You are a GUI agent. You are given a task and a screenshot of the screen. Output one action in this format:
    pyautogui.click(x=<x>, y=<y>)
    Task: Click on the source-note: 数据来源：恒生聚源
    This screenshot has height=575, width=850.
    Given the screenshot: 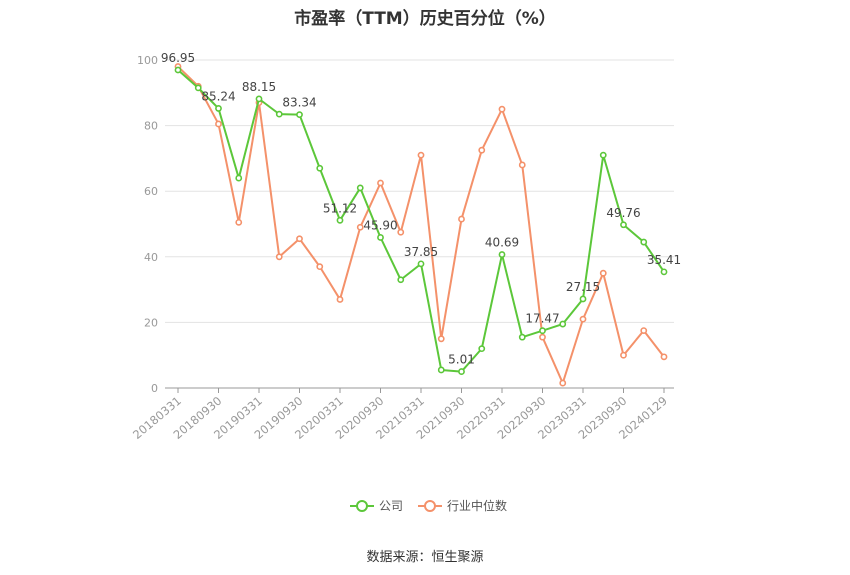 What is the action you would take?
    pyautogui.click(x=425, y=557)
    